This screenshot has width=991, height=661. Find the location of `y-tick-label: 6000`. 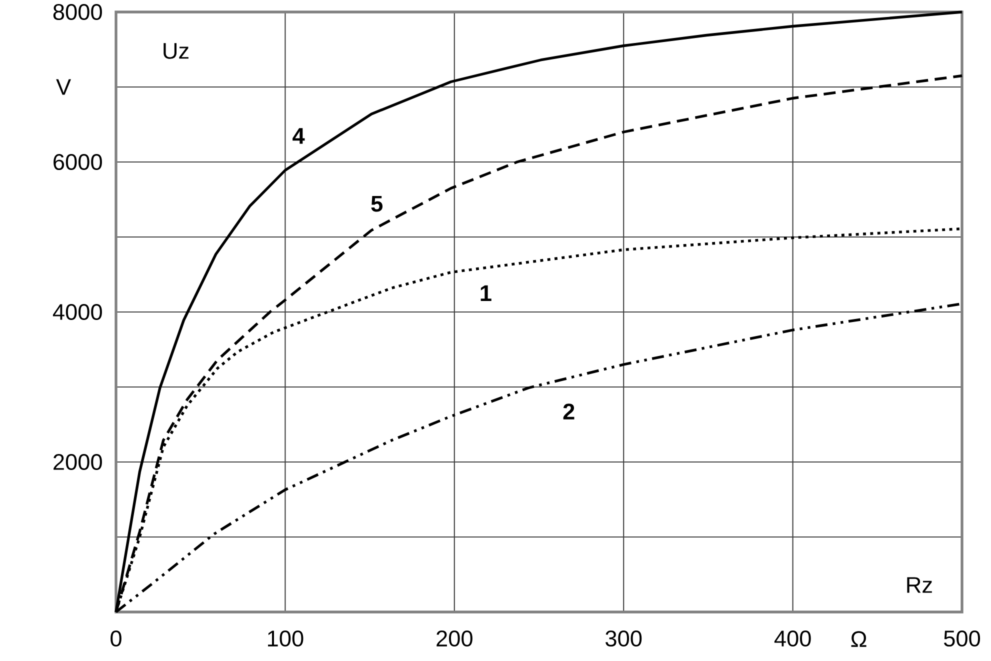

y-tick-label: 6000 is located at coordinates (78, 162).